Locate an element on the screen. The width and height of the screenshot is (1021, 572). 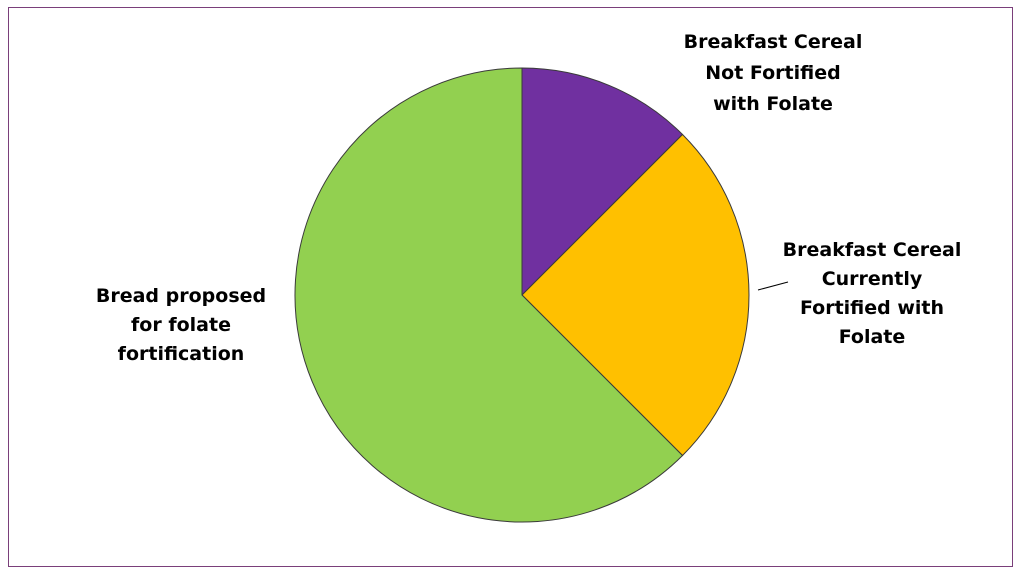
slice-label-2: Bread proposed for folate fortification is located at coordinates (181, 325).